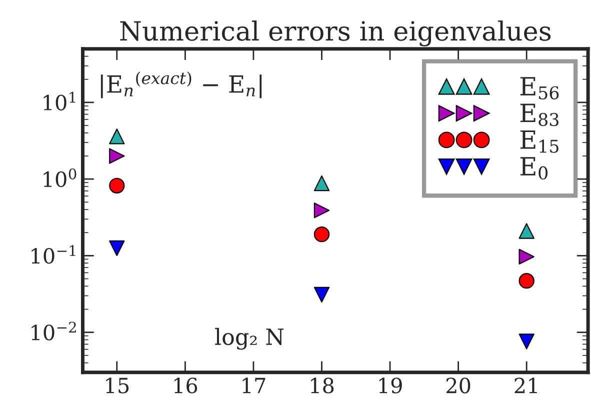  What do you see at coordinates (534, 168) in the screenshot?
I see `legend-label: E$_{0}$` at bounding box center [534, 168].